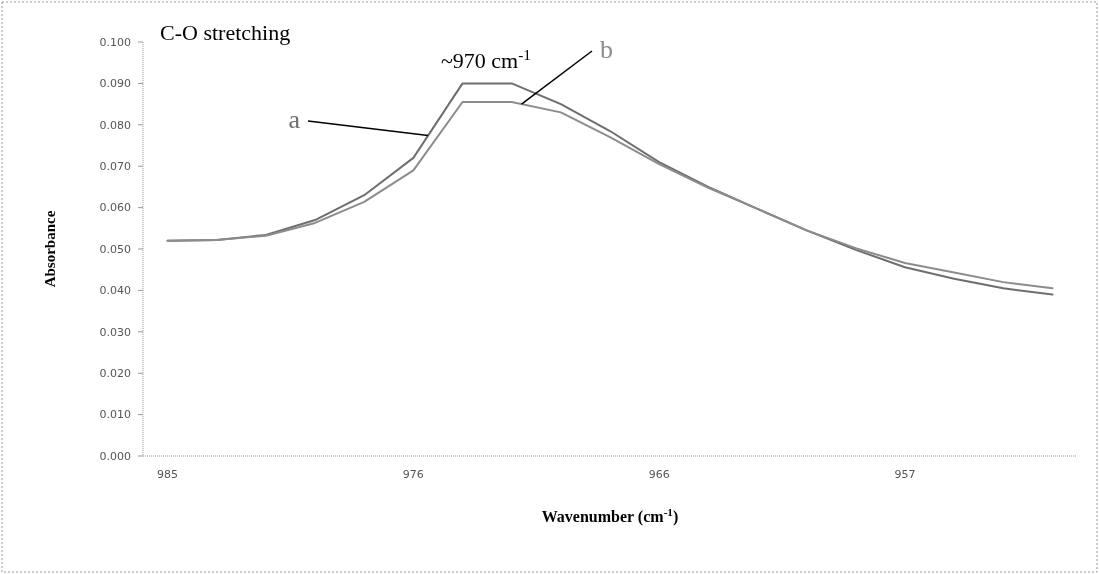 This screenshot has width=1099, height=574. Describe the element at coordinates (115, 125) in the screenshot. I see `y-tick-label: 0.080` at that location.